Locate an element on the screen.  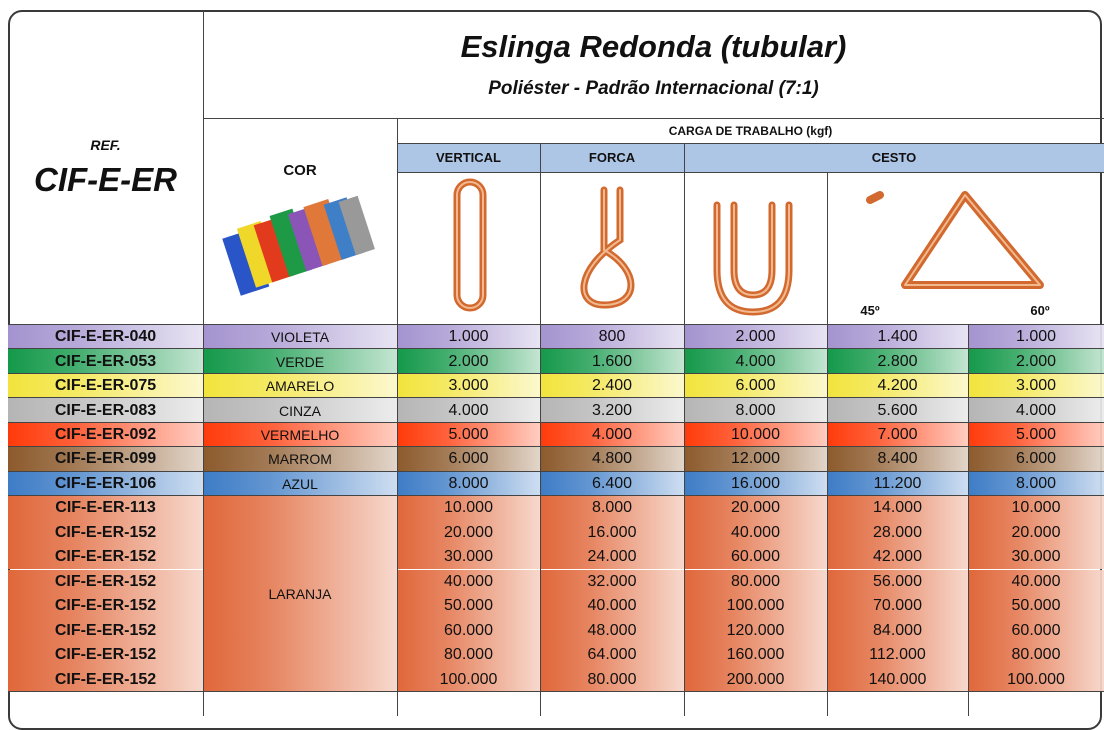
value-cell: 11.200 is located at coordinates (897, 484).